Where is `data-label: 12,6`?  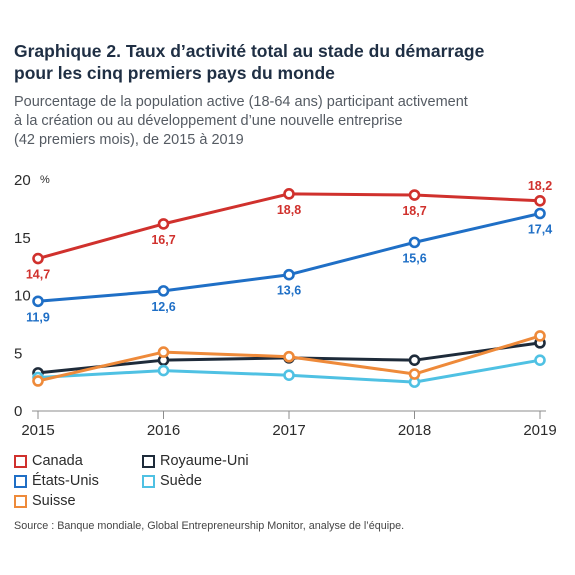 data-label: 12,6 is located at coordinates (163, 307).